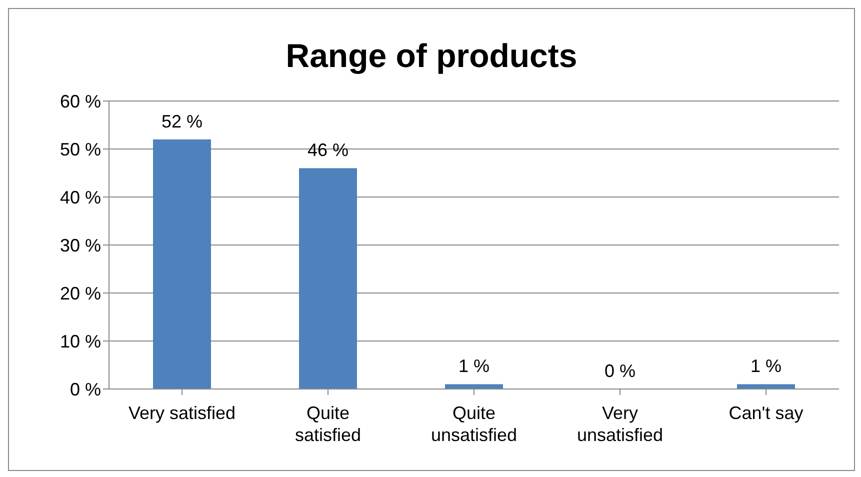  What do you see at coordinates (80, 149) in the screenshot?
I see `y-tick-label: 50 %` at bounding box center [80, 149].